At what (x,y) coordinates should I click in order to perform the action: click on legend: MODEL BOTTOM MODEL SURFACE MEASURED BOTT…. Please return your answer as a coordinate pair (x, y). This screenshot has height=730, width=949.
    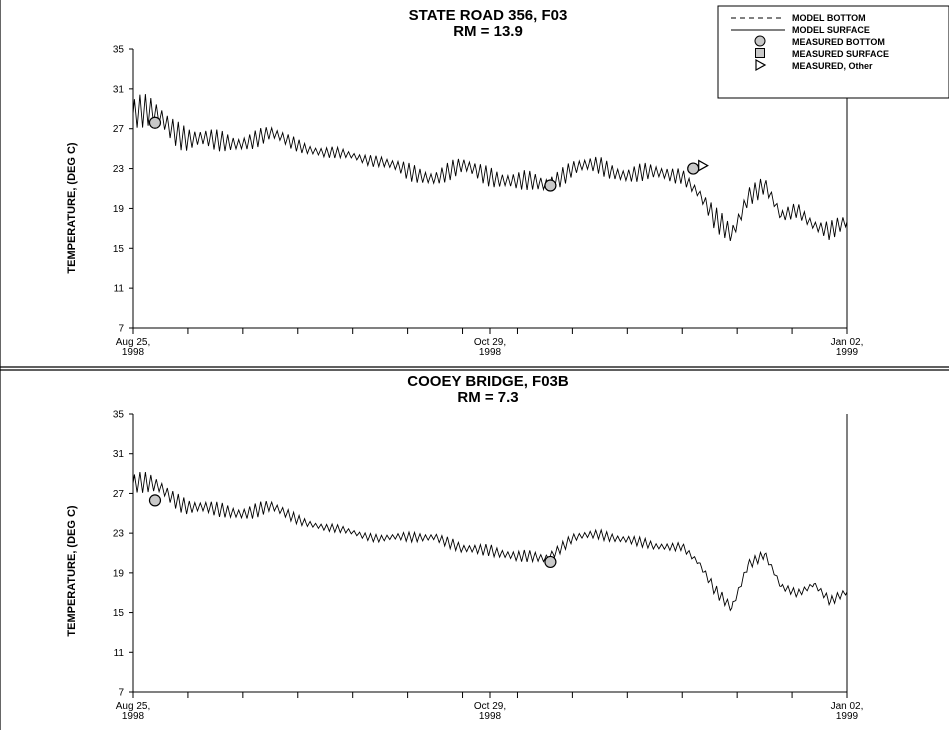
    Looking at the image, I should click on (833, 52).